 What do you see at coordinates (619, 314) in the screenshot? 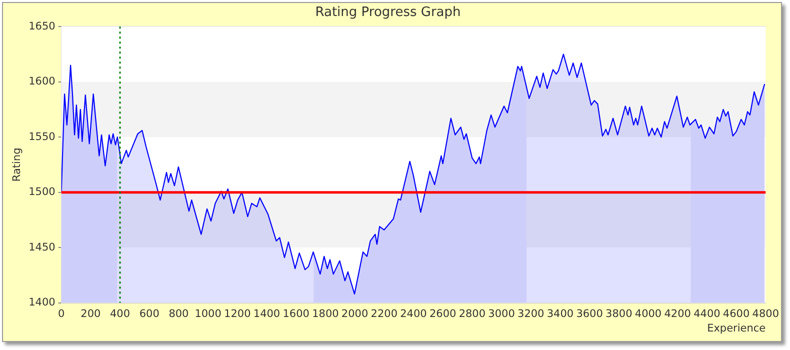
I see `x-tick-label: 3800` at bounding box center [619, 314].